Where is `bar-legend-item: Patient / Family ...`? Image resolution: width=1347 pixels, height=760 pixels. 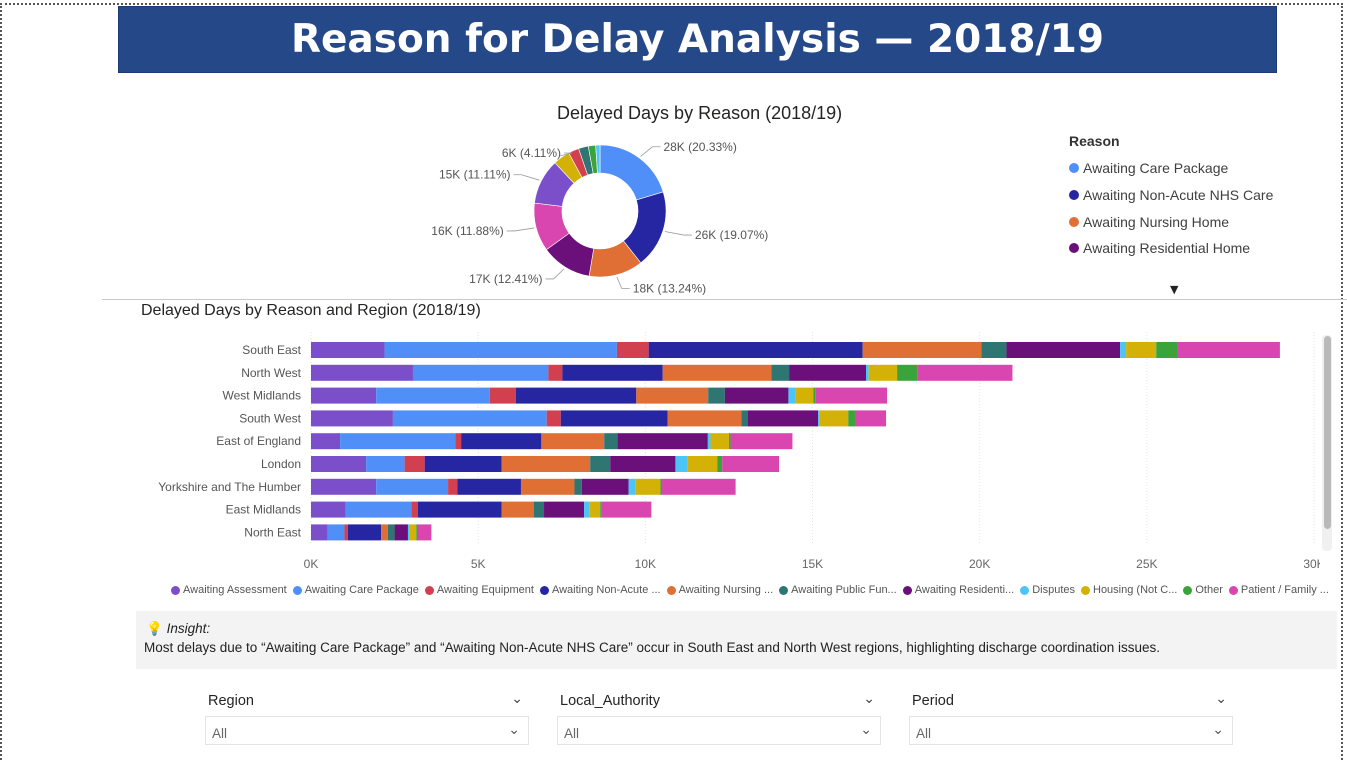 bar-legend-item: Patient / Family ... is located at coordinates (1278, 590).